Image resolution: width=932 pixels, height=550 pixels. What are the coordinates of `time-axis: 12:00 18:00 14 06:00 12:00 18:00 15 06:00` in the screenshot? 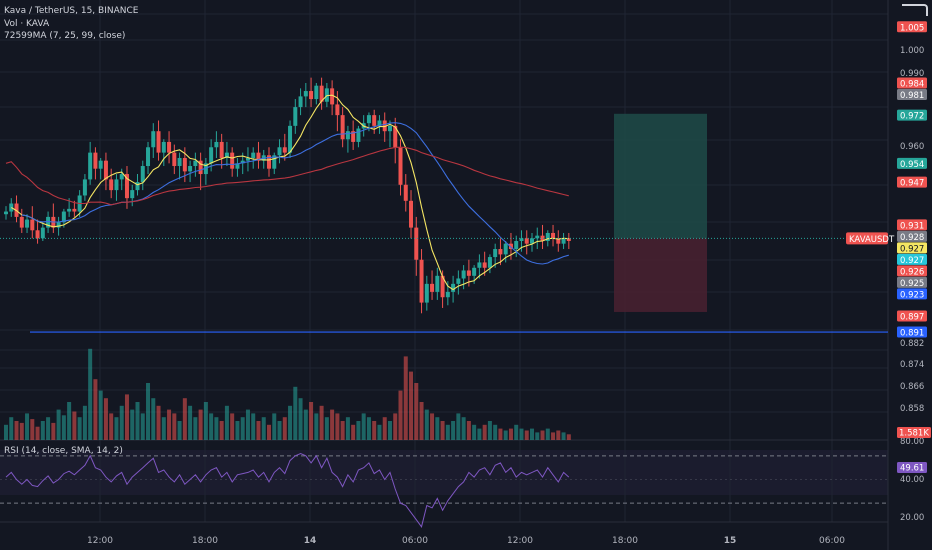 It's located at (466, 541).